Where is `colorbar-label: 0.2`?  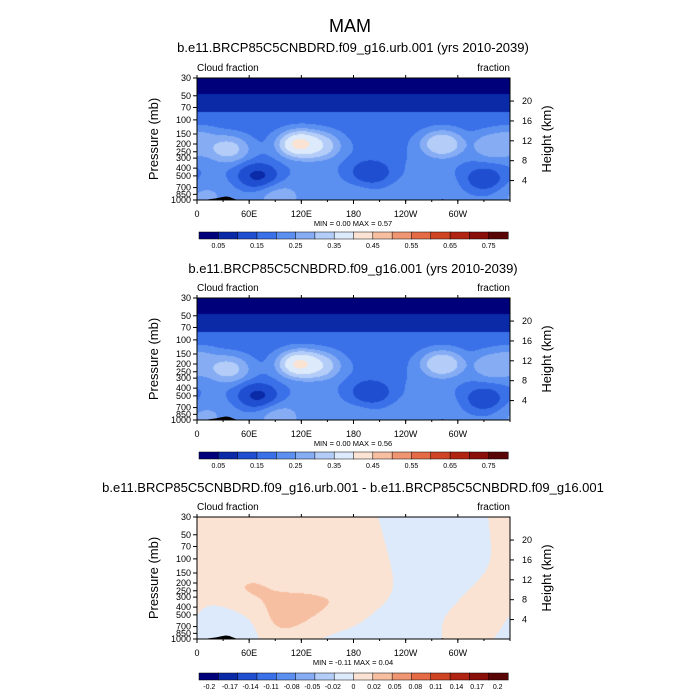 colorbar-label: 0.2 is located at coordinates (498, 687).